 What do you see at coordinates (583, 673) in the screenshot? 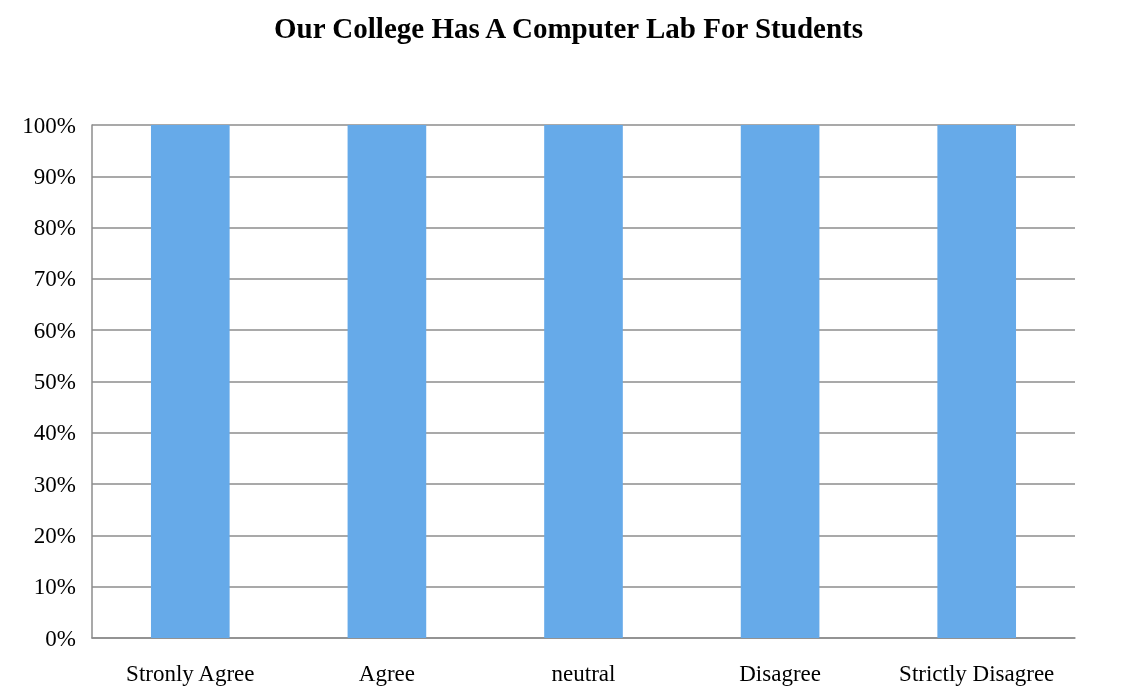
I see `x-tick-label: neutral` at bounding box center [583, 673].